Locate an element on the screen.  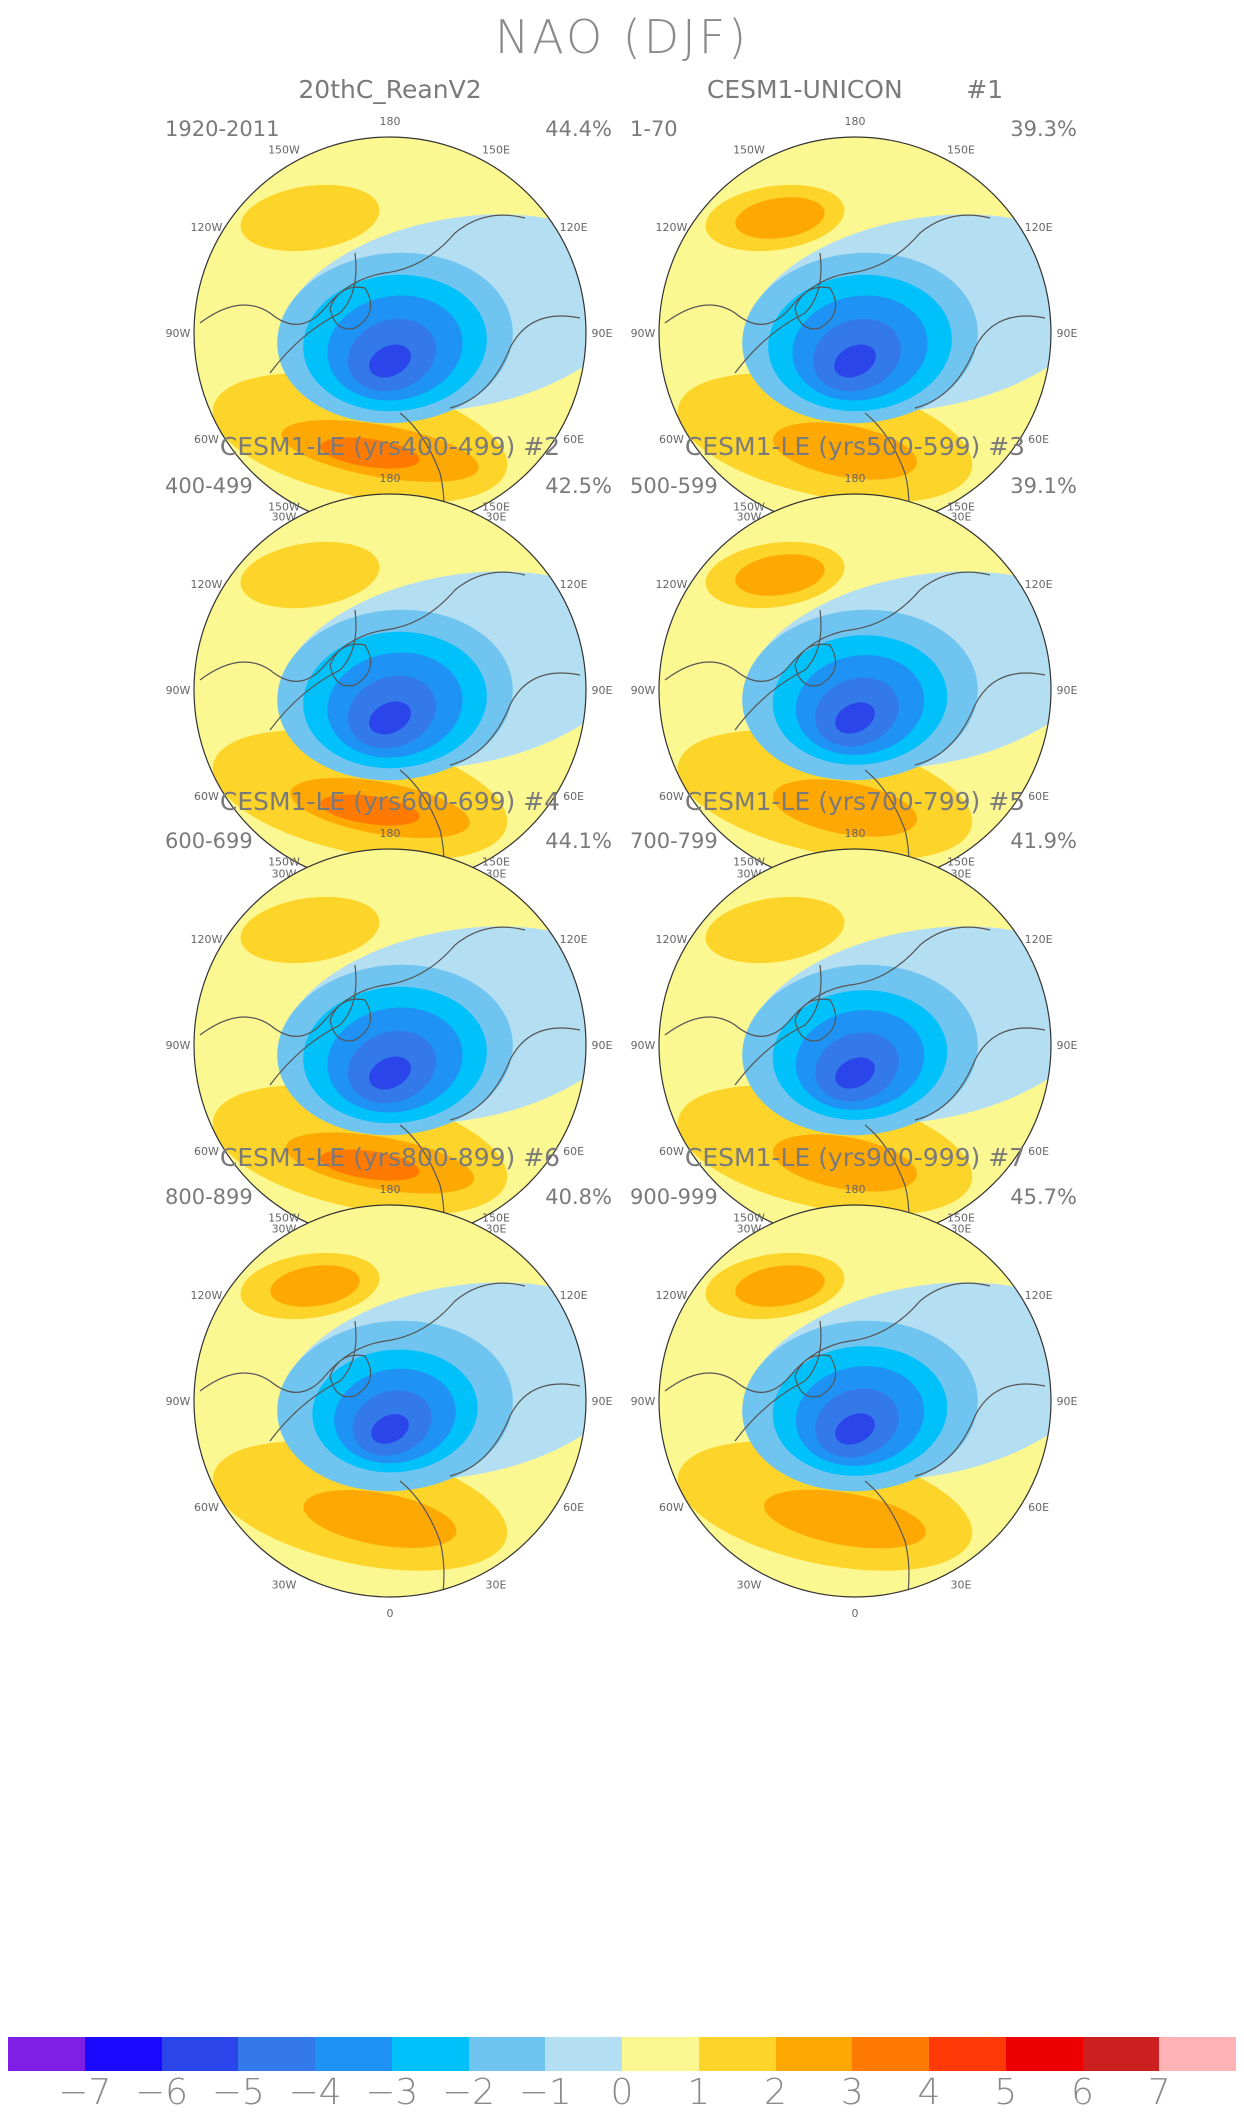
panel-title: CESM1-LE (yrs900-999) #7 is located at coordinates (855, 1157).